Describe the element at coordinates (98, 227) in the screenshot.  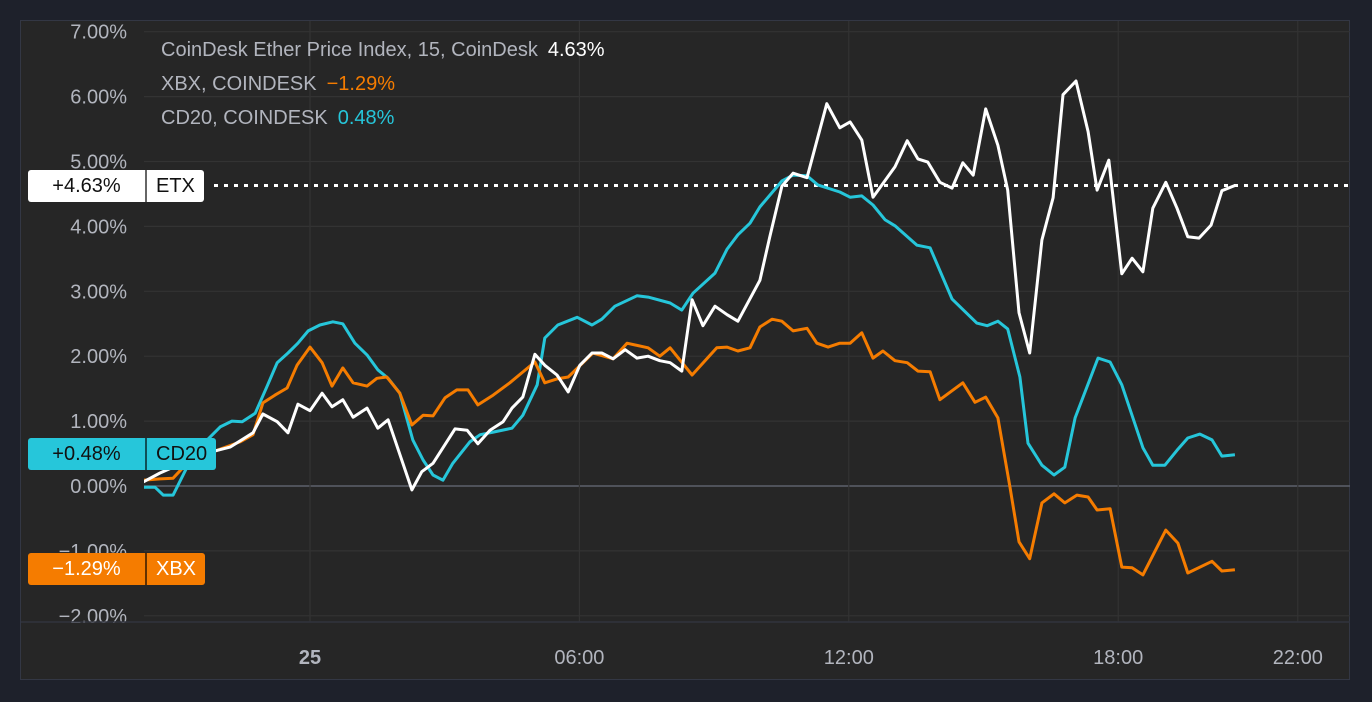
I see `y-tick-label: 4.00%` at that location.